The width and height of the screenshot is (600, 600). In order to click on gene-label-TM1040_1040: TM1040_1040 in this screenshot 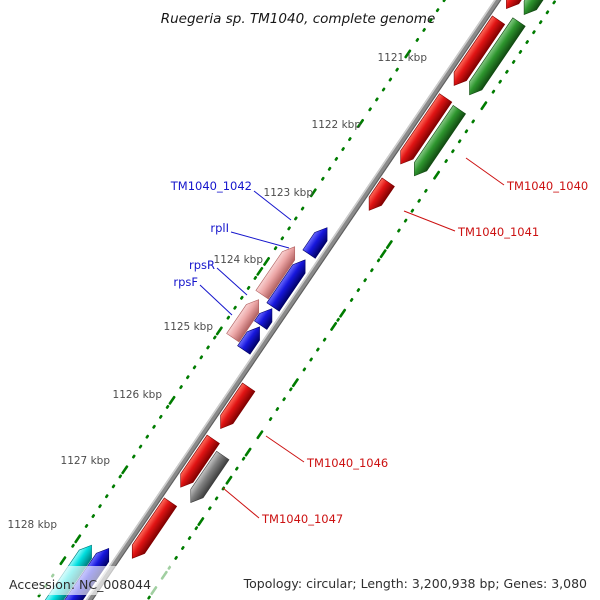, I will do `click(547, 186)`.